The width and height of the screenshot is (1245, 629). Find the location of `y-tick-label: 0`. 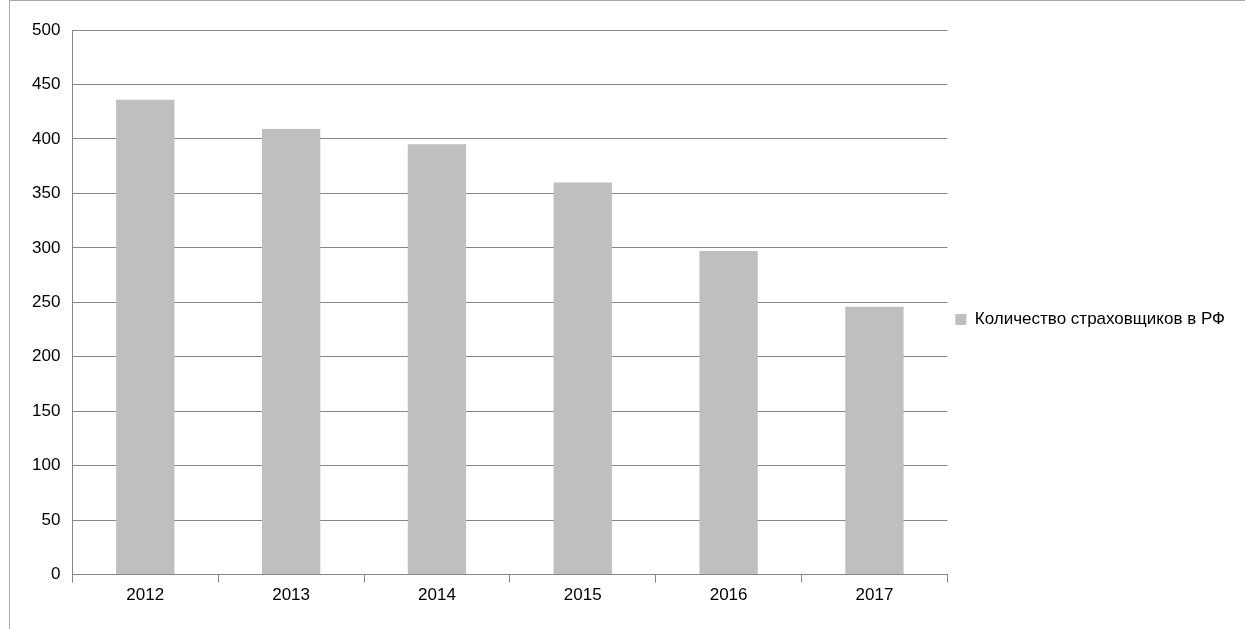

y-tick-label: 0 is located at coordinates (55, 574).